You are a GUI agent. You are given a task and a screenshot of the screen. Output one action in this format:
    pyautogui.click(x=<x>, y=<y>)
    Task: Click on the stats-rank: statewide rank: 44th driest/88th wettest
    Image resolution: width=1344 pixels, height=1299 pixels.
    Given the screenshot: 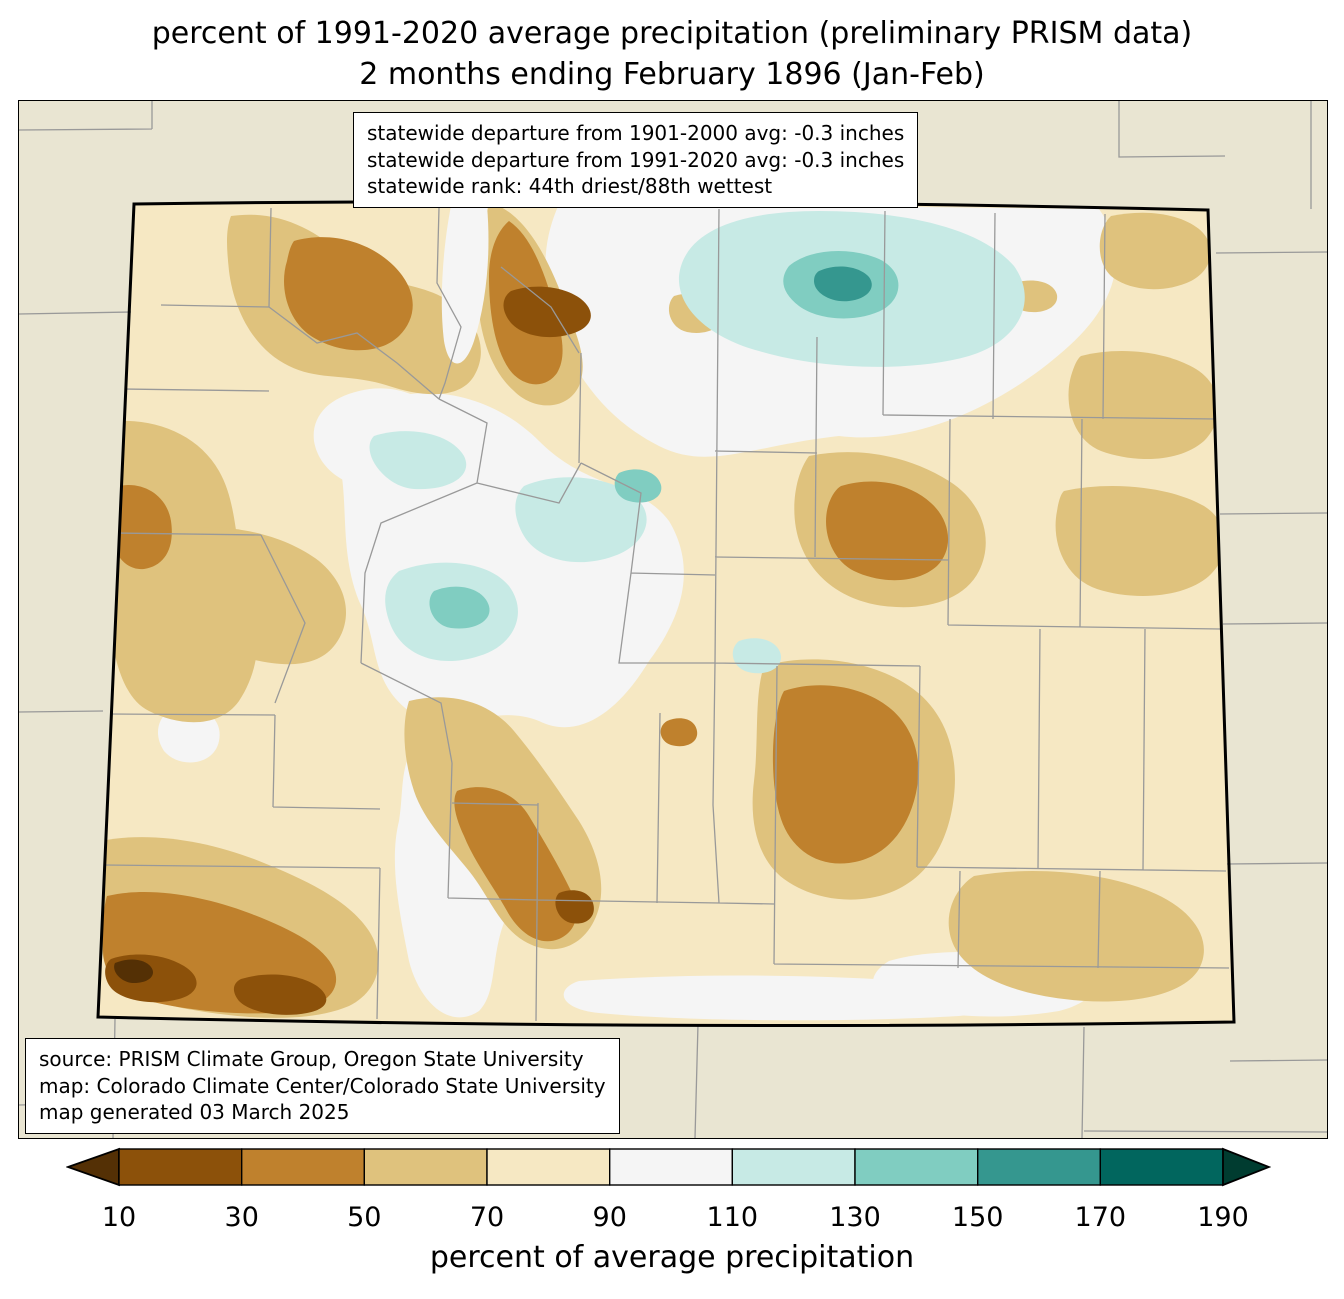 What is the action you would take?
    pyautogui.click(x=570, y=186)
    